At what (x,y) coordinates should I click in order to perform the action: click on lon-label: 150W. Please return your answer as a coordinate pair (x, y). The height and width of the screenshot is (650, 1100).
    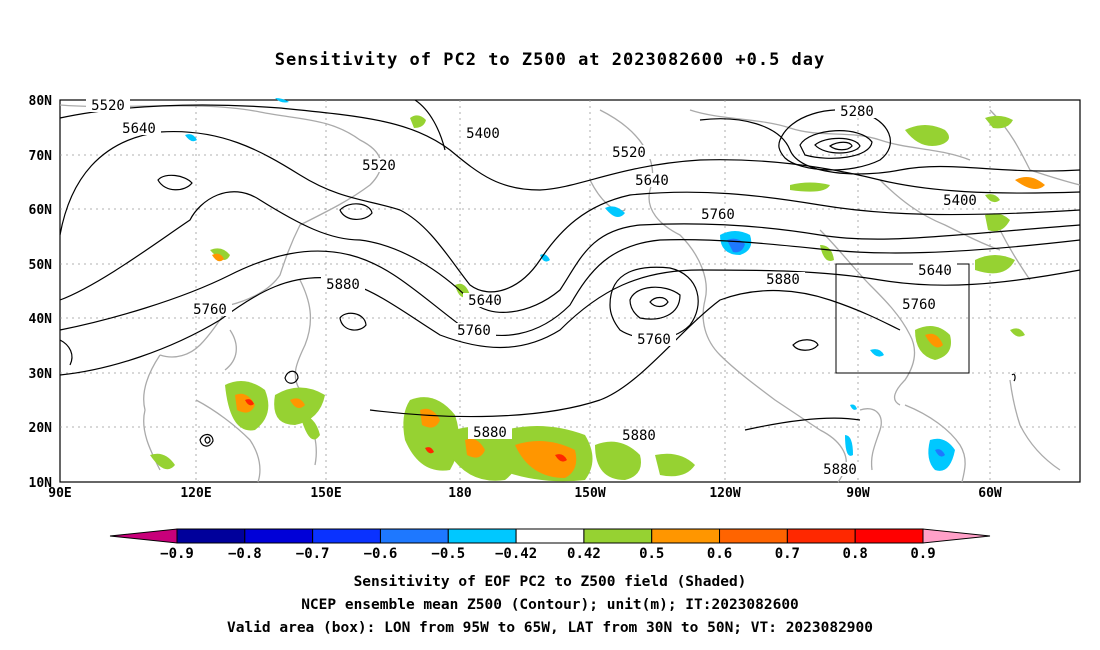
    Looking at the image, I should click on (589, 493).